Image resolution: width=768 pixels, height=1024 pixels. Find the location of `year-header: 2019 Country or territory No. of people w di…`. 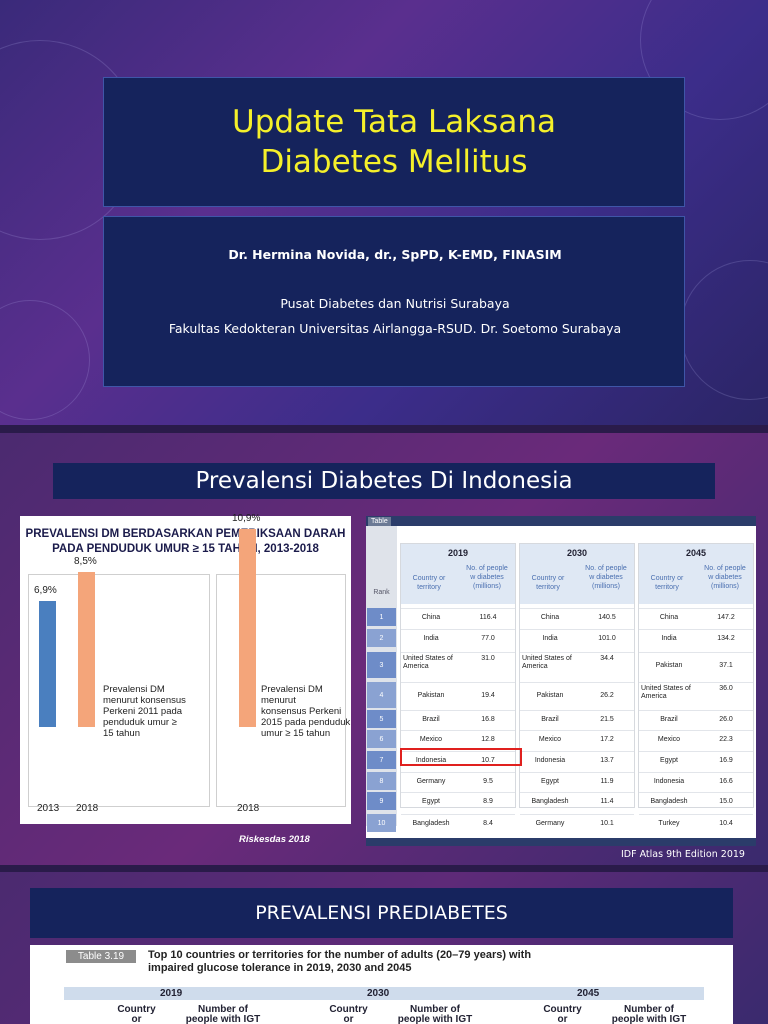

year-header: 2019 Country or territory No. of people w di… is located at coordinates (458, 574).